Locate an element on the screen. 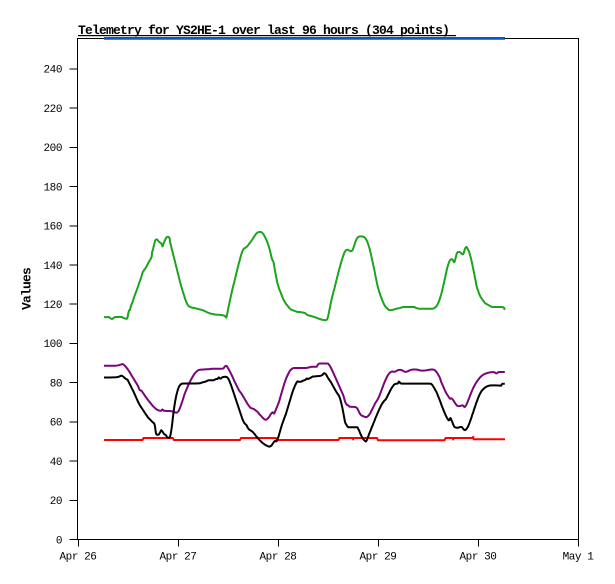 The width and height of the screenshot is (615, 584). svg-text: 0 is located at coordinates (59, 541).